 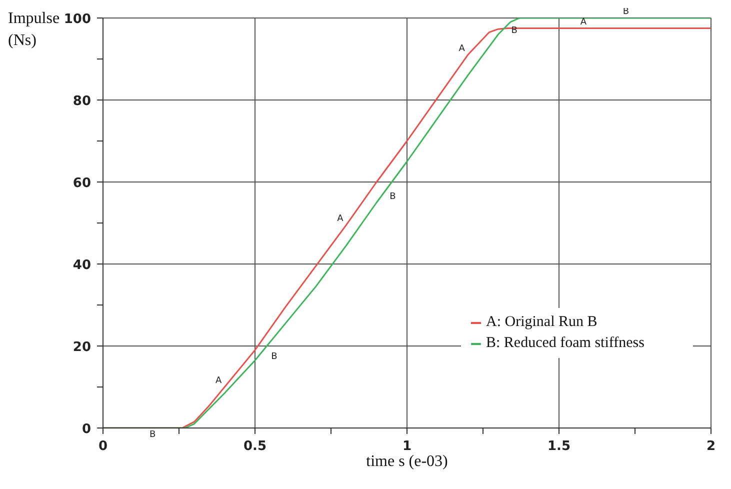 What do you see at coordinates (77, 19) in the screenshot?
I see `y-tick-label: 100` at bounding box center [77, 19].